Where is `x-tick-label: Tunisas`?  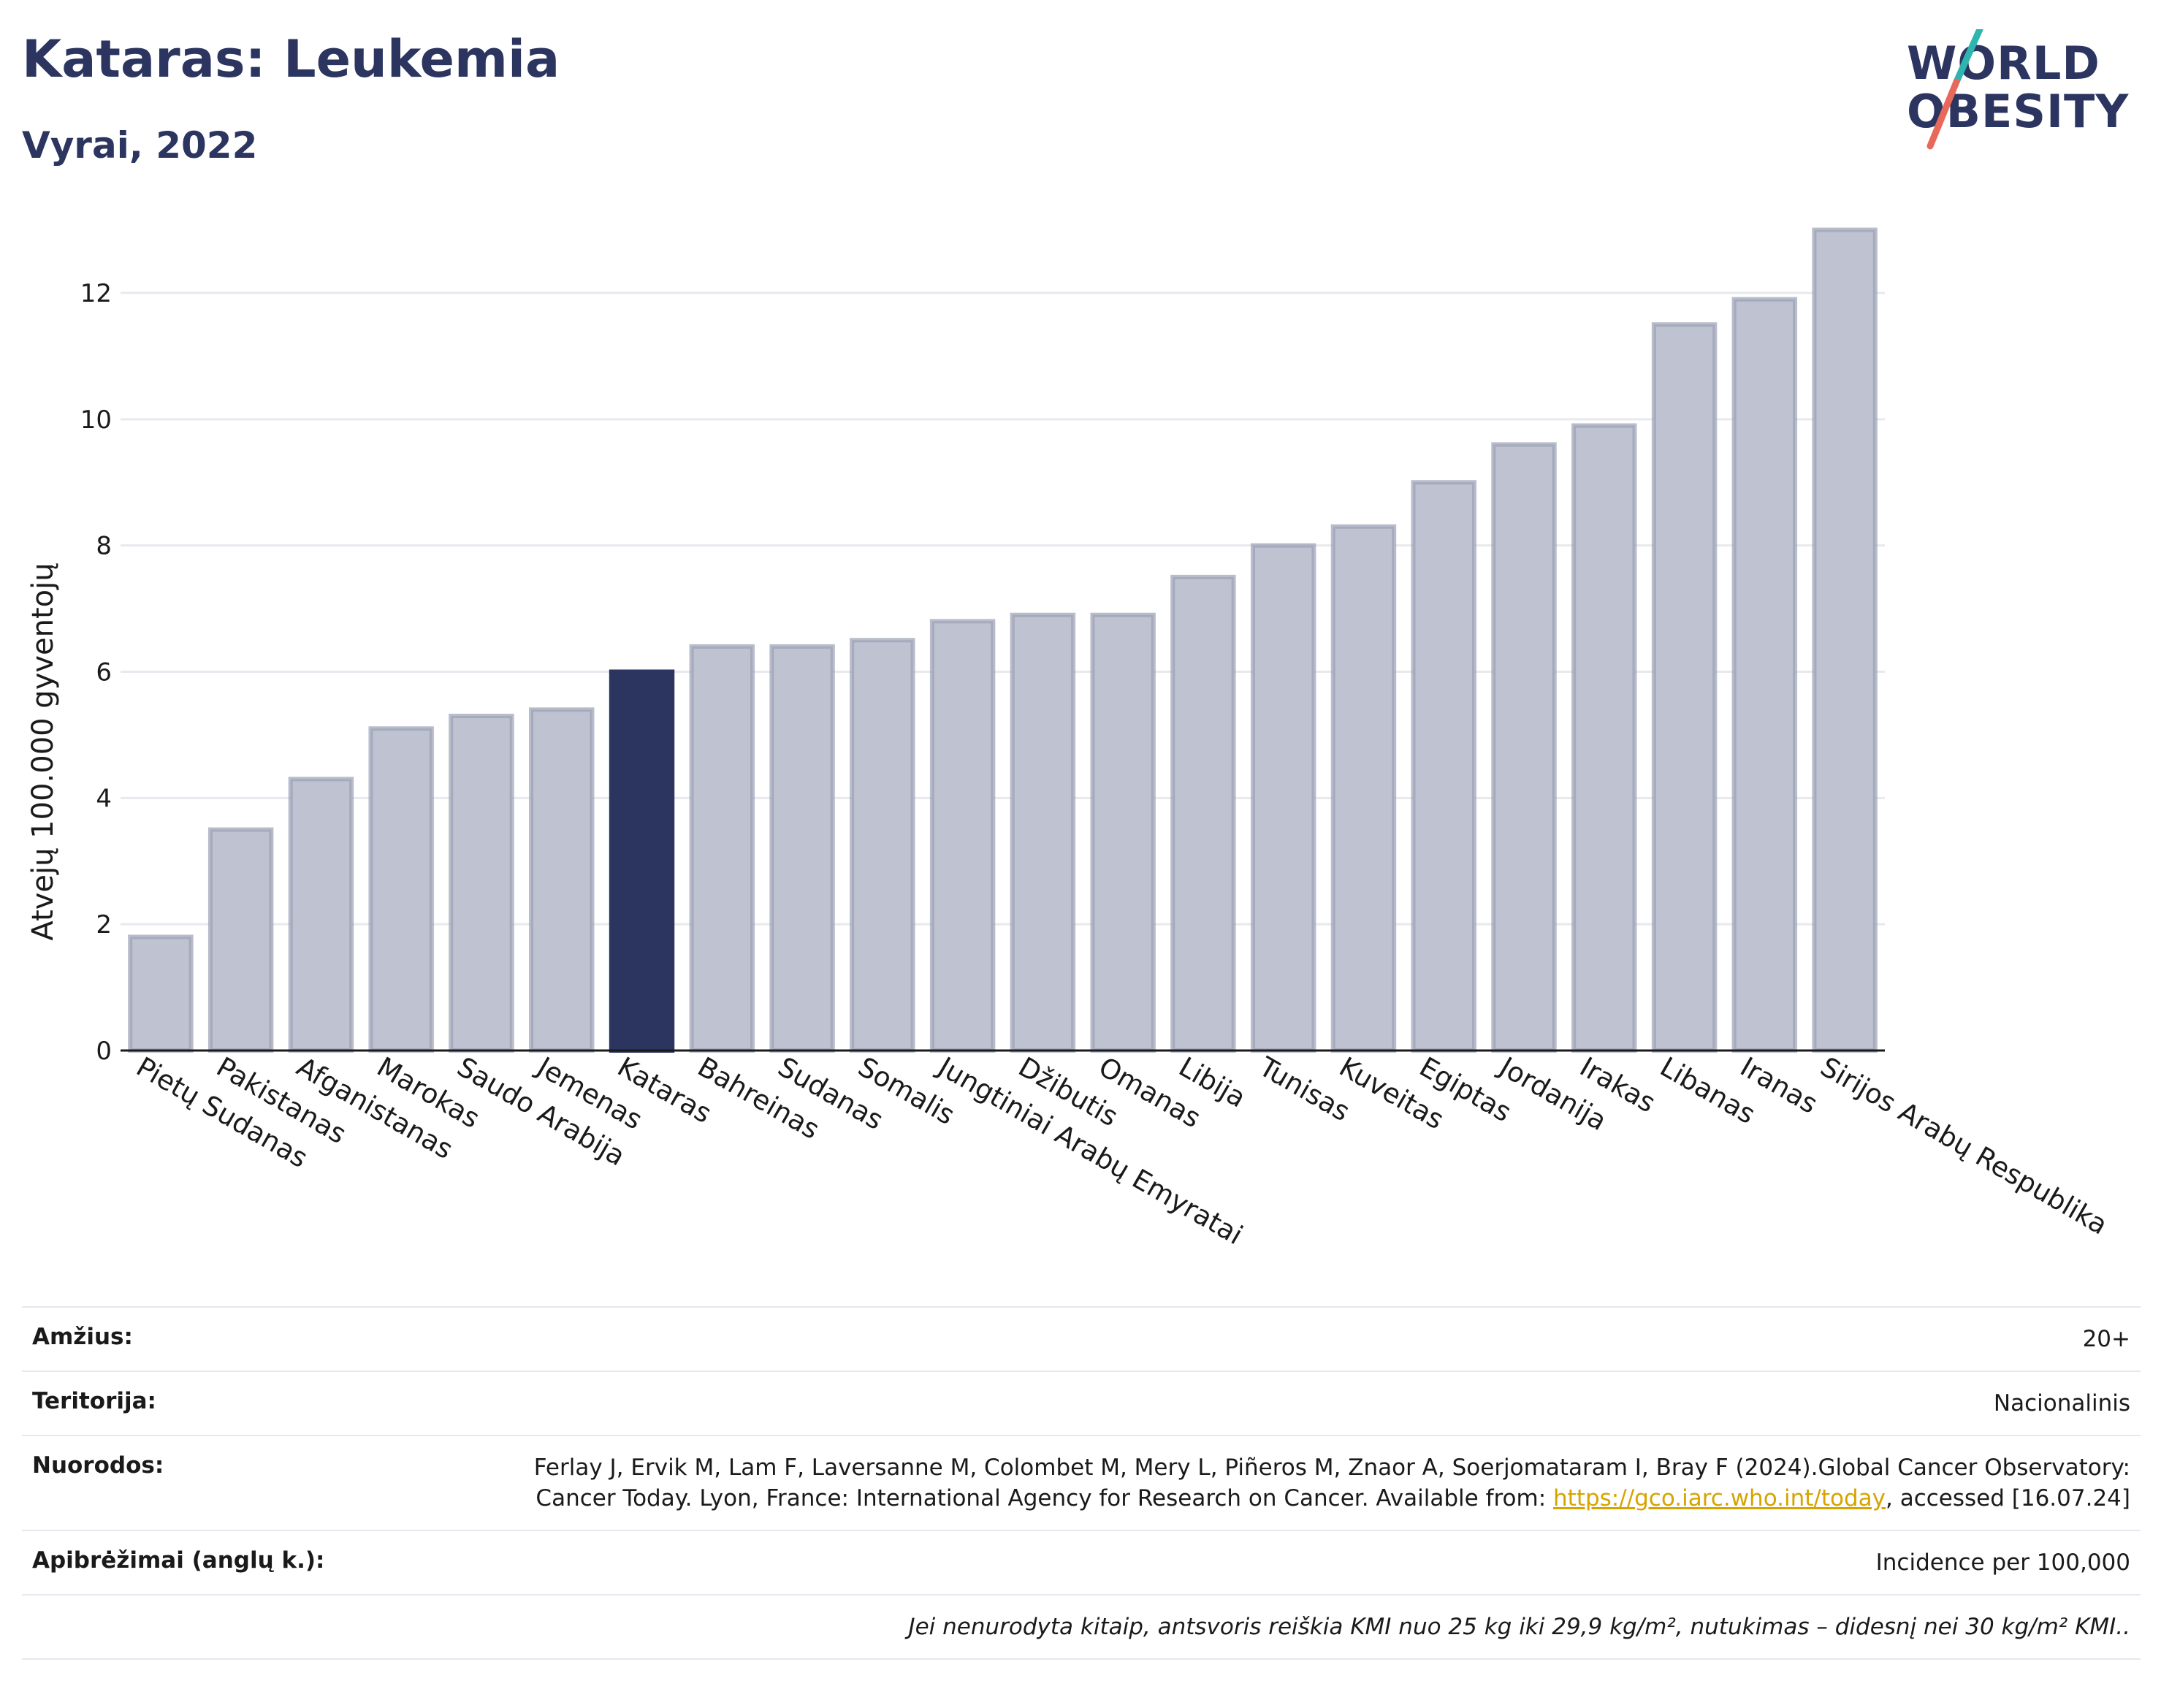 x-tick-label: Tunisas is located at coordinates (1304, 1089).